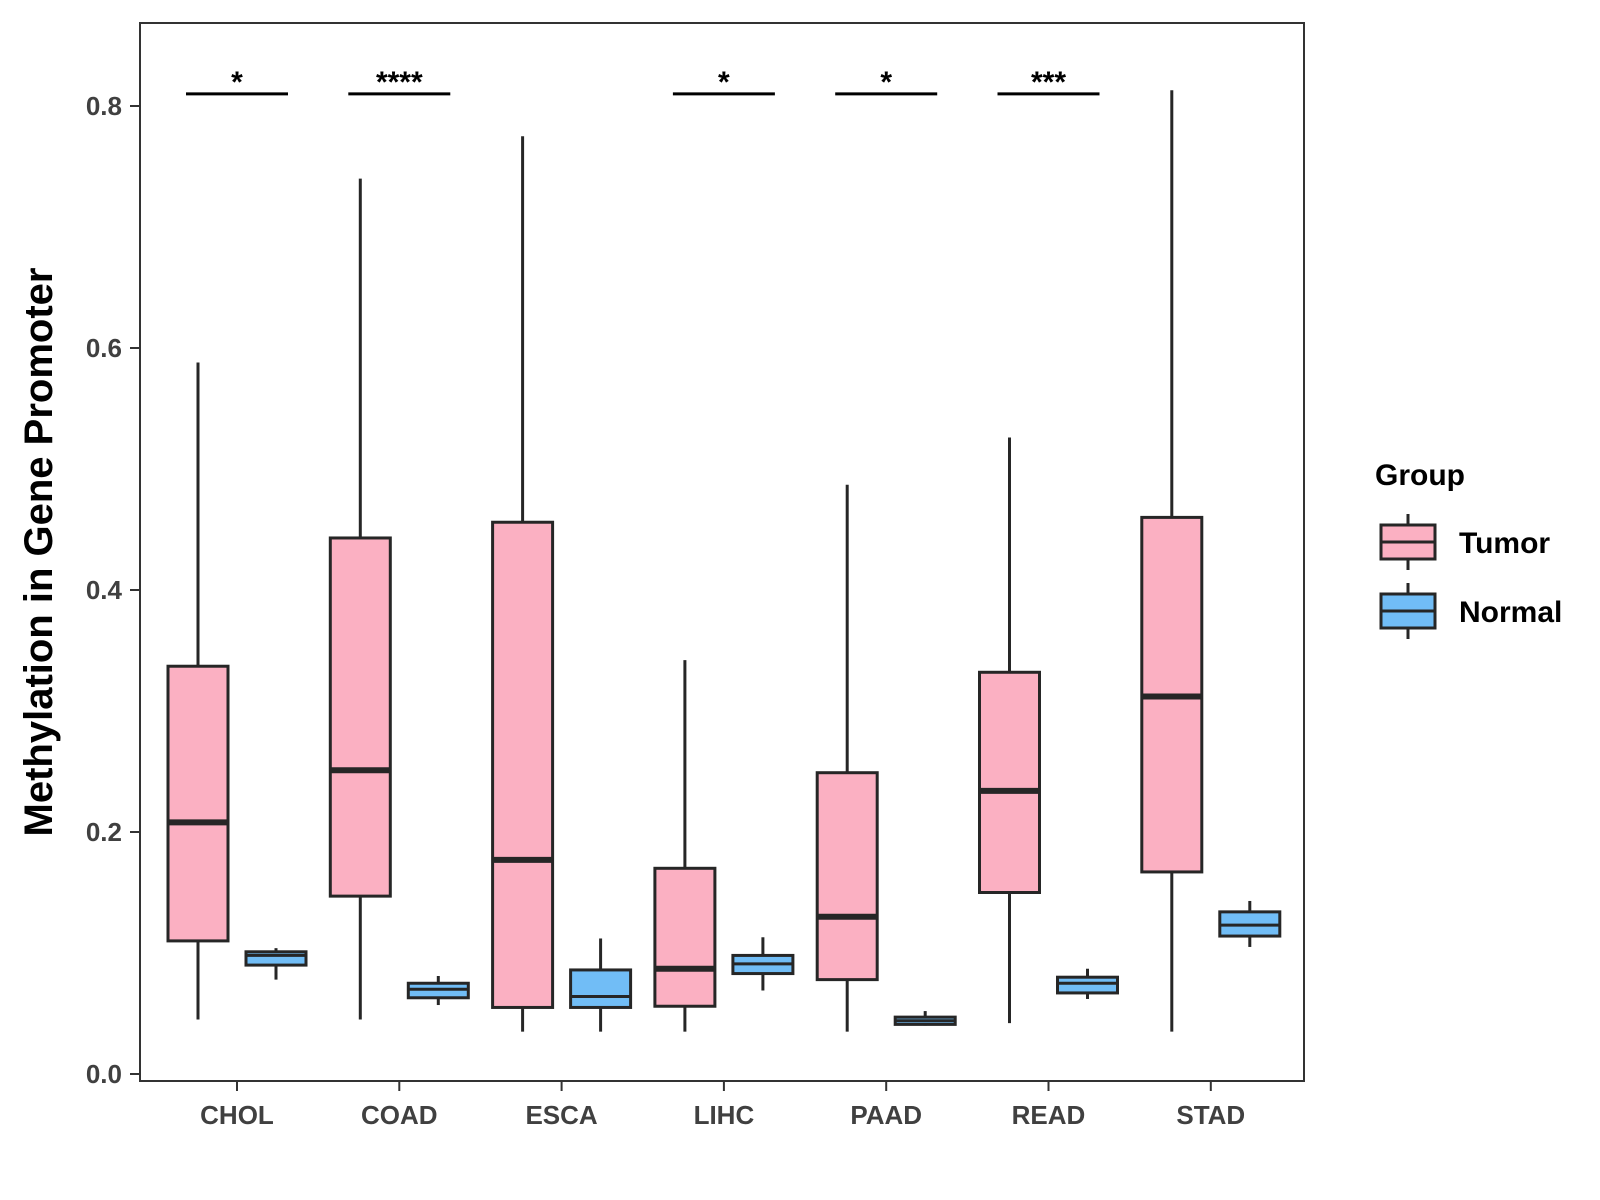 The height and width of the screenshot is (1200, 1600). What do you see at coordinates (685, 846) in the screenshot?
I see `box-tumor-lihc` at bounding box center [685, 846].